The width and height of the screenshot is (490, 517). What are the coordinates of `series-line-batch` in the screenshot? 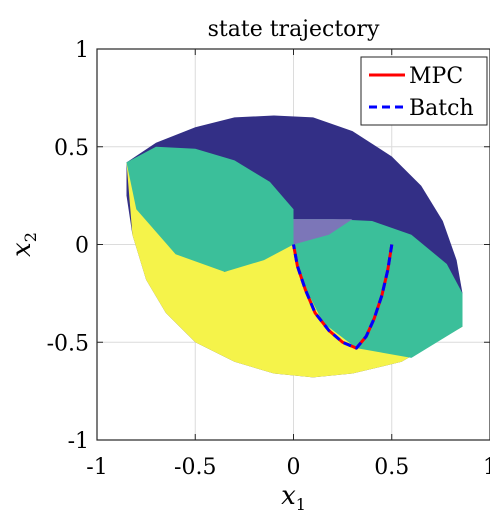 It's located at (343, 297).